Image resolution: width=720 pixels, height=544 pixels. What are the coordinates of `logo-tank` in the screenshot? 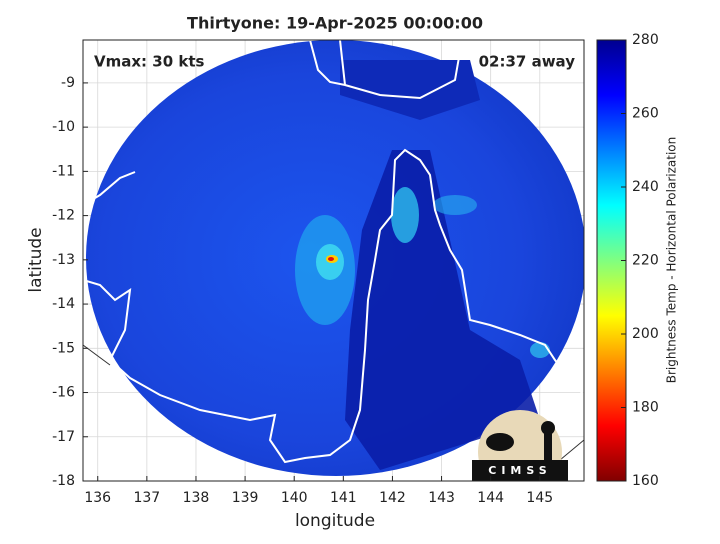 It's located at (548, 428).